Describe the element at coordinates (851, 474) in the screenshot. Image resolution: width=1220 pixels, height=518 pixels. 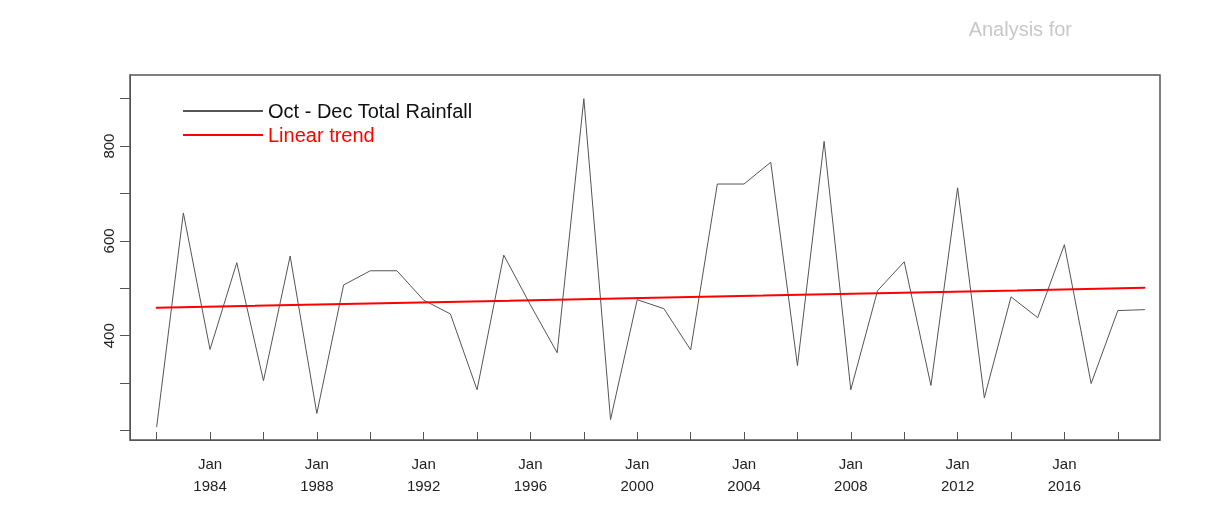
I see `x-tick-label: Jan 2008` at that location.